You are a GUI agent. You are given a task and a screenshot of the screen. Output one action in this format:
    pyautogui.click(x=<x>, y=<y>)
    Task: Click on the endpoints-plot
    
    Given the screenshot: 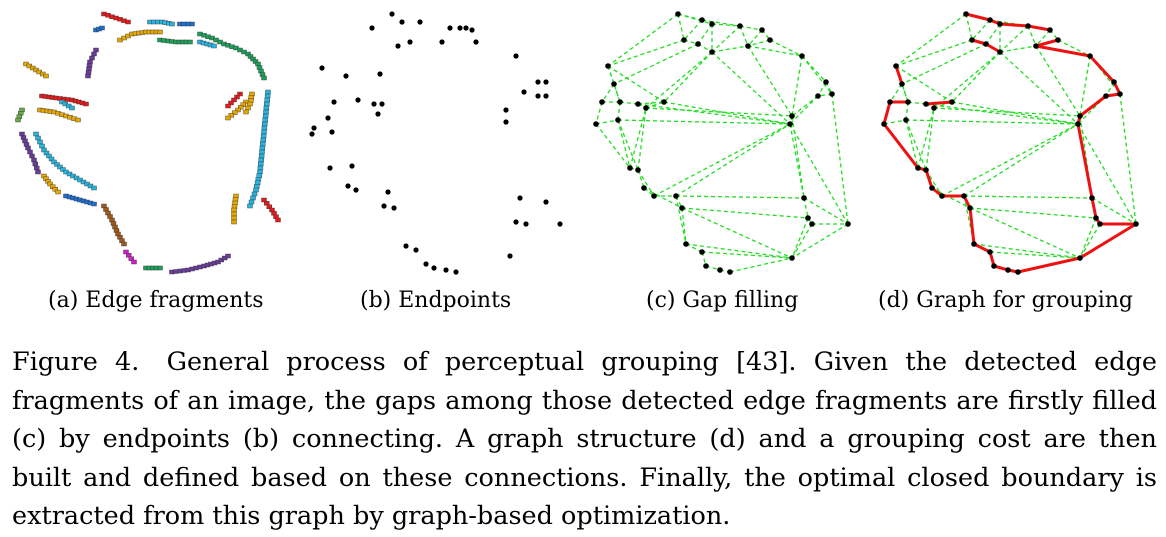 What is the action you would take?
    pyautogui.click(x=436, y=143)
    